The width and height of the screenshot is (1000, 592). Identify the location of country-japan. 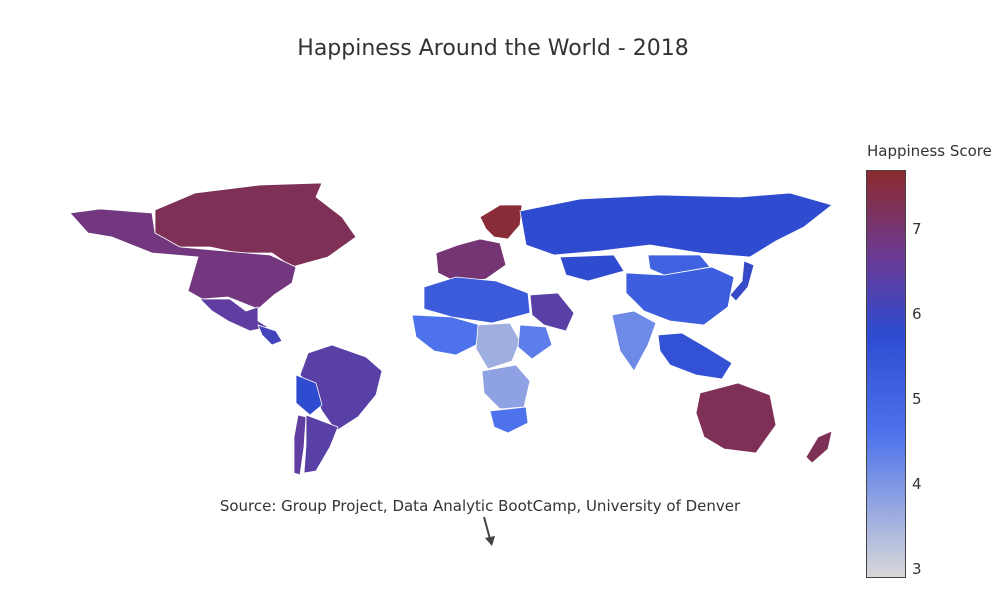
(742, 281).